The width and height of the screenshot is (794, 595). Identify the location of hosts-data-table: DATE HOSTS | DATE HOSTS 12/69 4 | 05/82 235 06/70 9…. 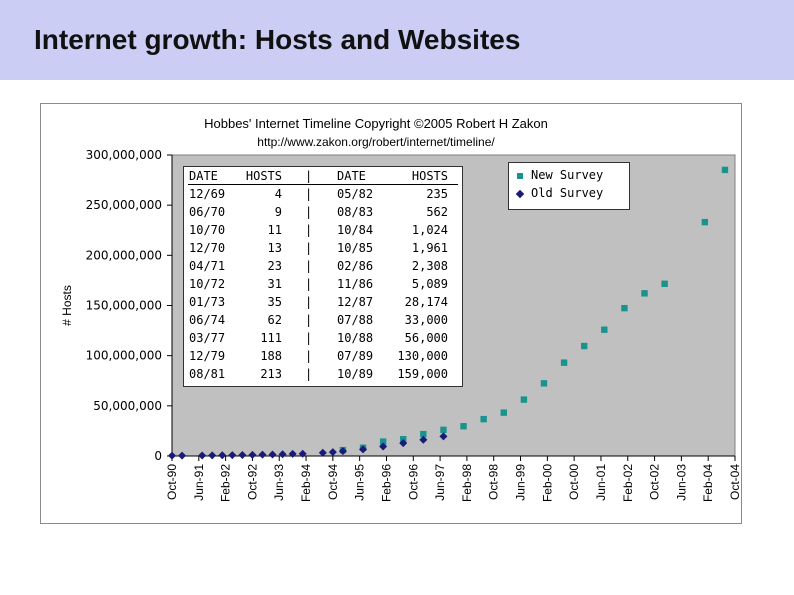
(323, 276).